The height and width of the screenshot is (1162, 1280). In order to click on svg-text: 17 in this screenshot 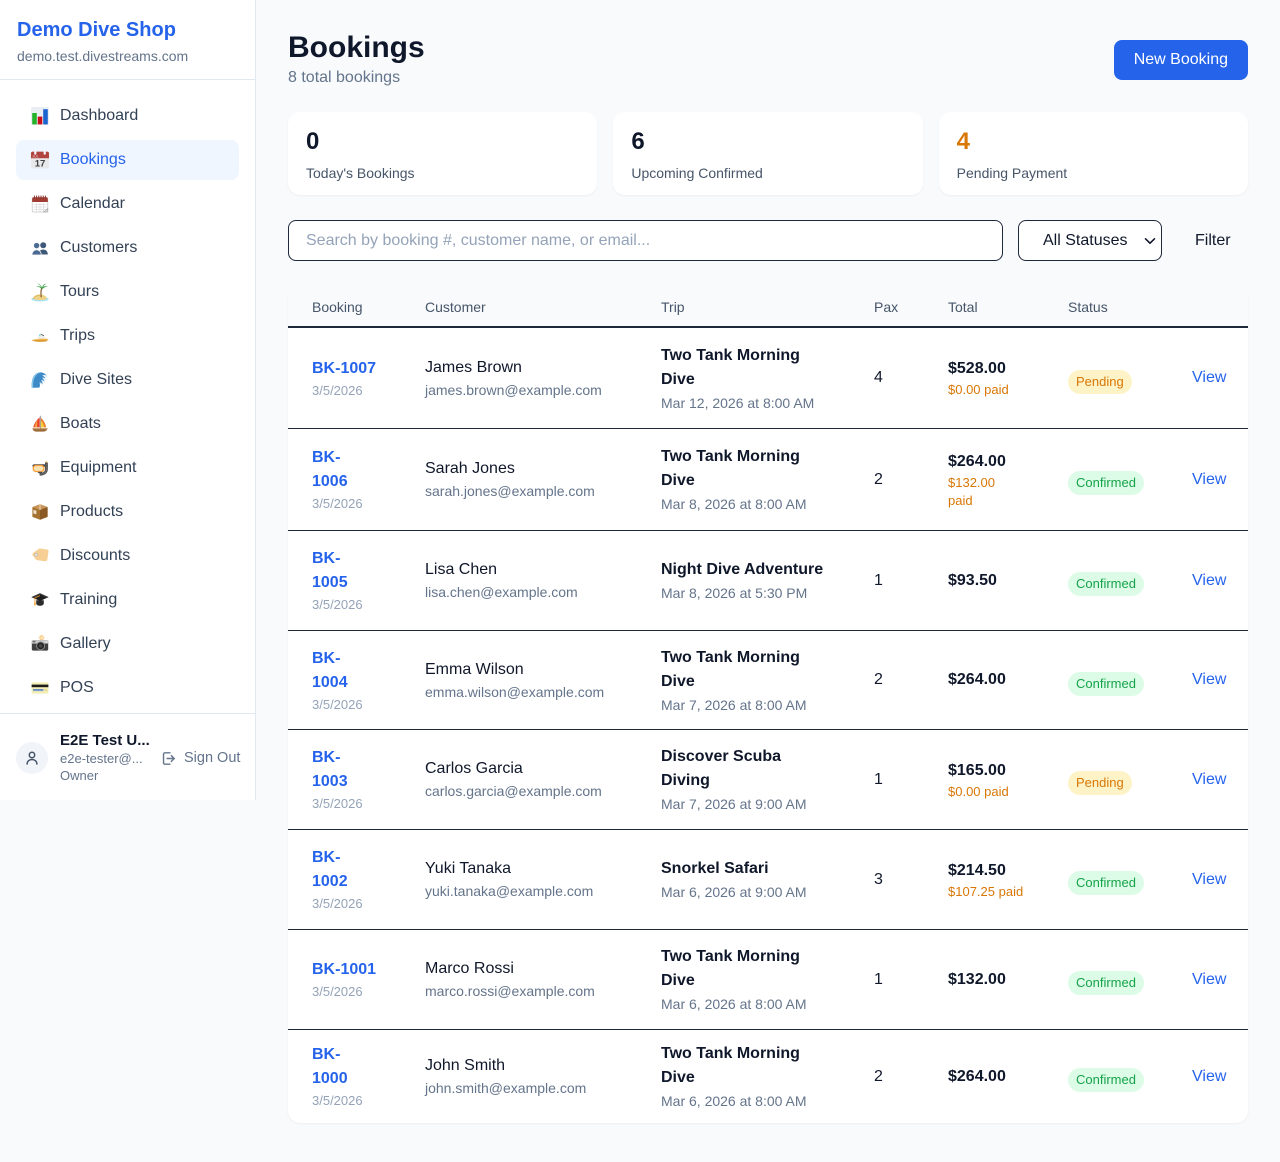, I will do `click(40, 163)`.